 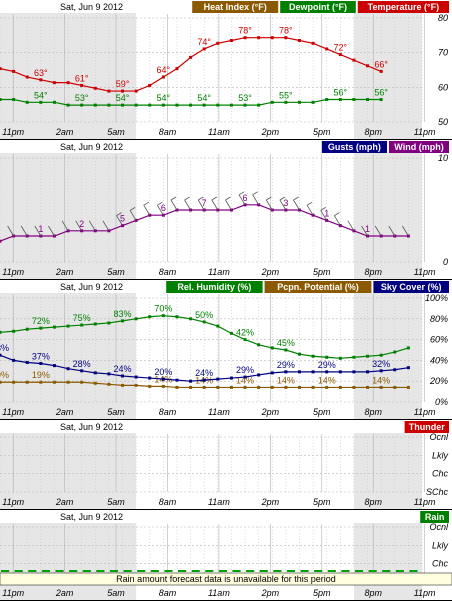 What do you see at coordinates (435, 517) in the screenshot?
I see `legend-label: Rain` at bounding box center [435, 517].